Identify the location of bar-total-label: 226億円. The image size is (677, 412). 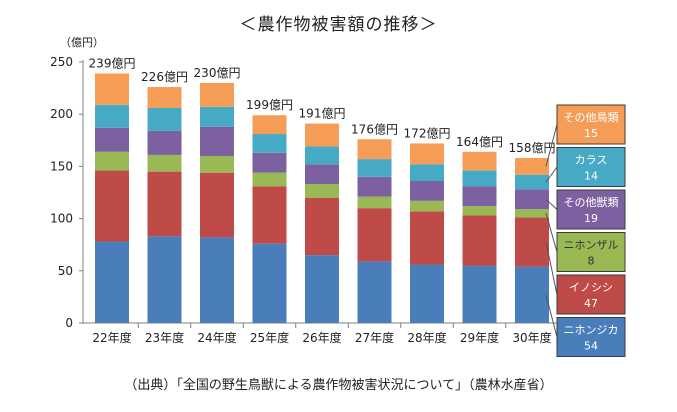
(164, 77).